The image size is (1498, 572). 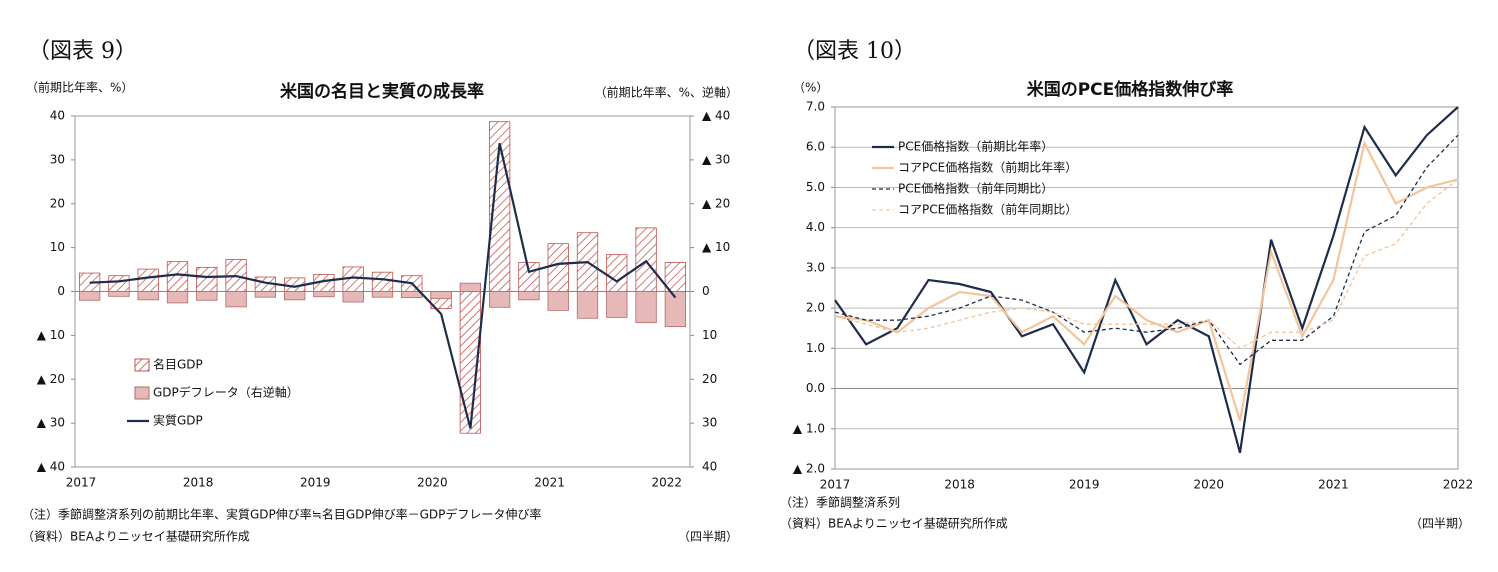 I want to click on y2-tick-label: 20, so click(x=709, y=379).